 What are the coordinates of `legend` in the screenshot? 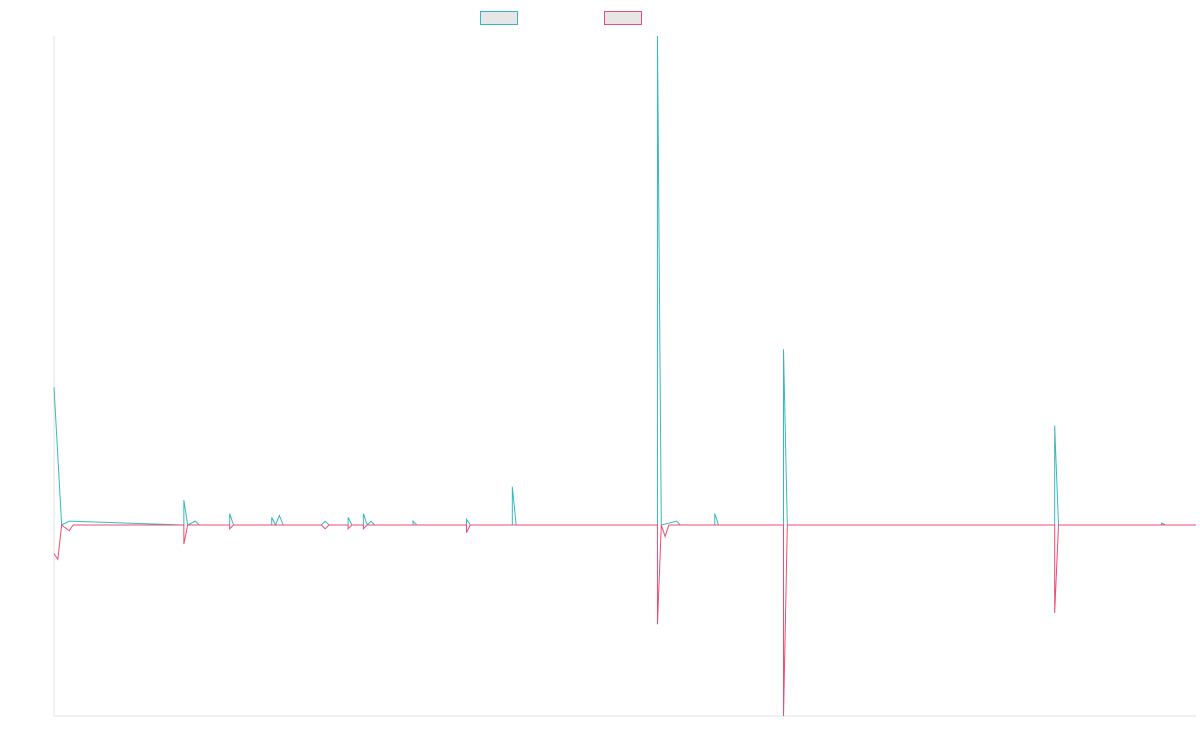 It's located at (600, 18).